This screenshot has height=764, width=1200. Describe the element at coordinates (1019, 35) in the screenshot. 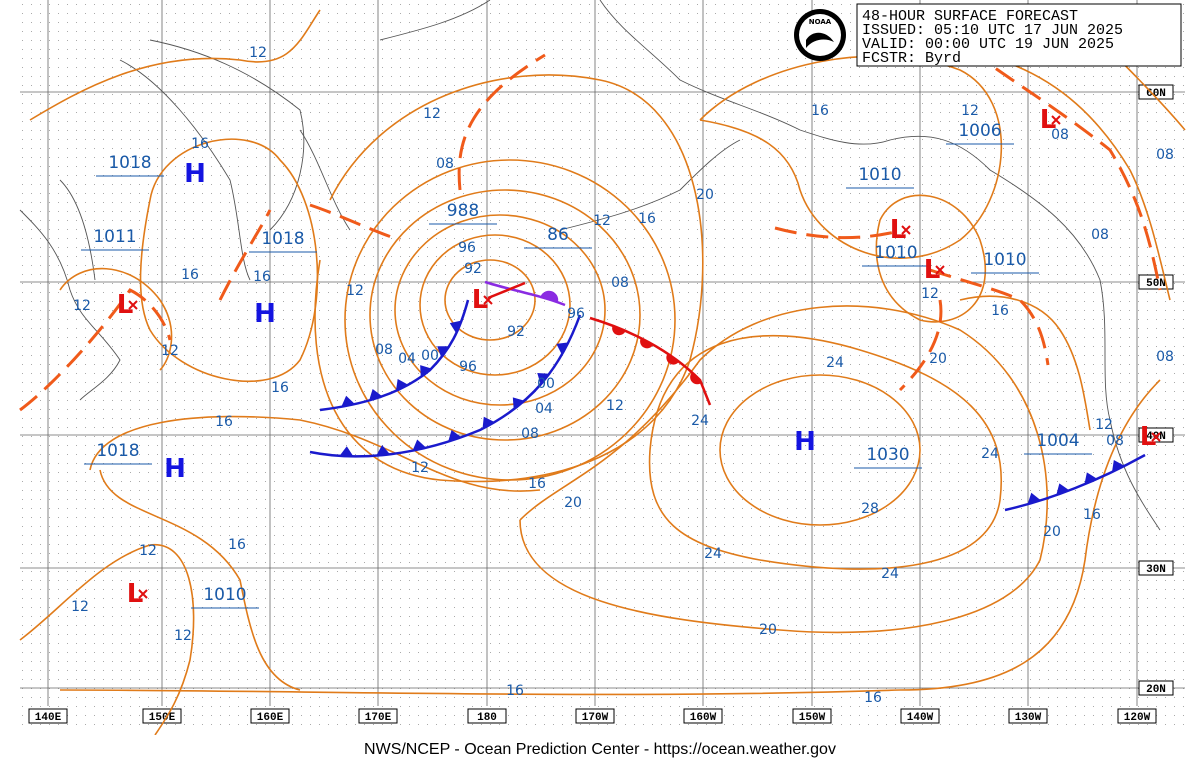

I see `header-box` at that location.